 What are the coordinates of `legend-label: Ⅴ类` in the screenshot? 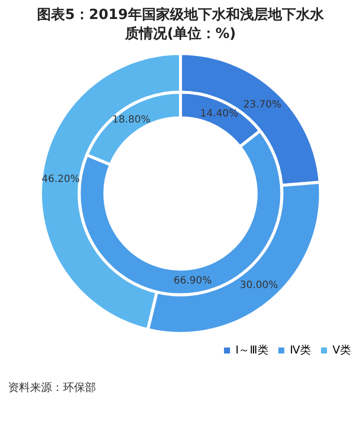 It's located at (342, 349).